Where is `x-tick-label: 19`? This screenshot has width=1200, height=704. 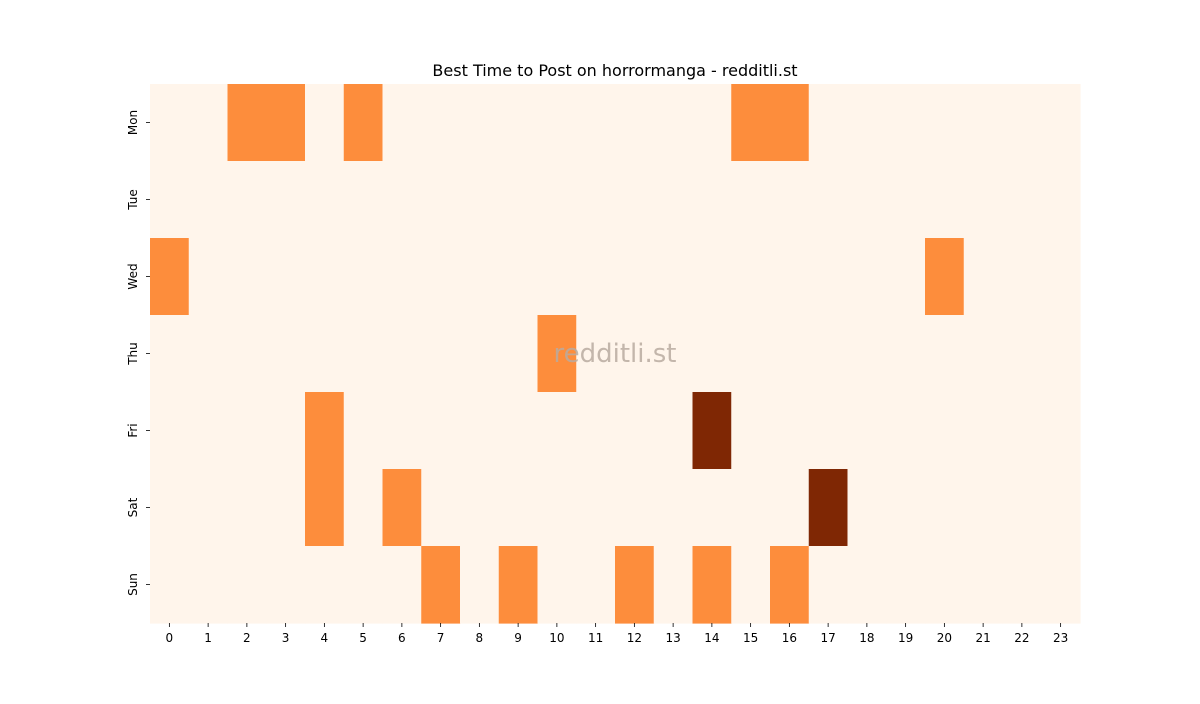
x-tick-label: 19 is located at coordinates (905, 638).